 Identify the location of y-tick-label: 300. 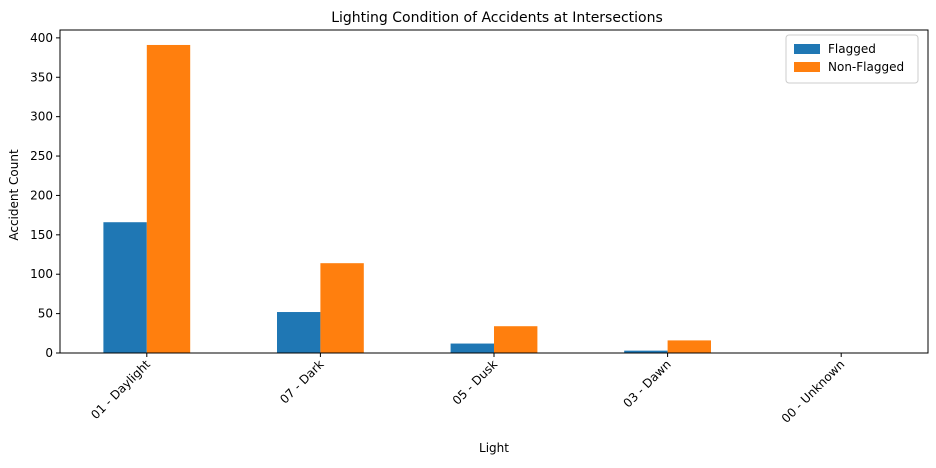
(41, 117).